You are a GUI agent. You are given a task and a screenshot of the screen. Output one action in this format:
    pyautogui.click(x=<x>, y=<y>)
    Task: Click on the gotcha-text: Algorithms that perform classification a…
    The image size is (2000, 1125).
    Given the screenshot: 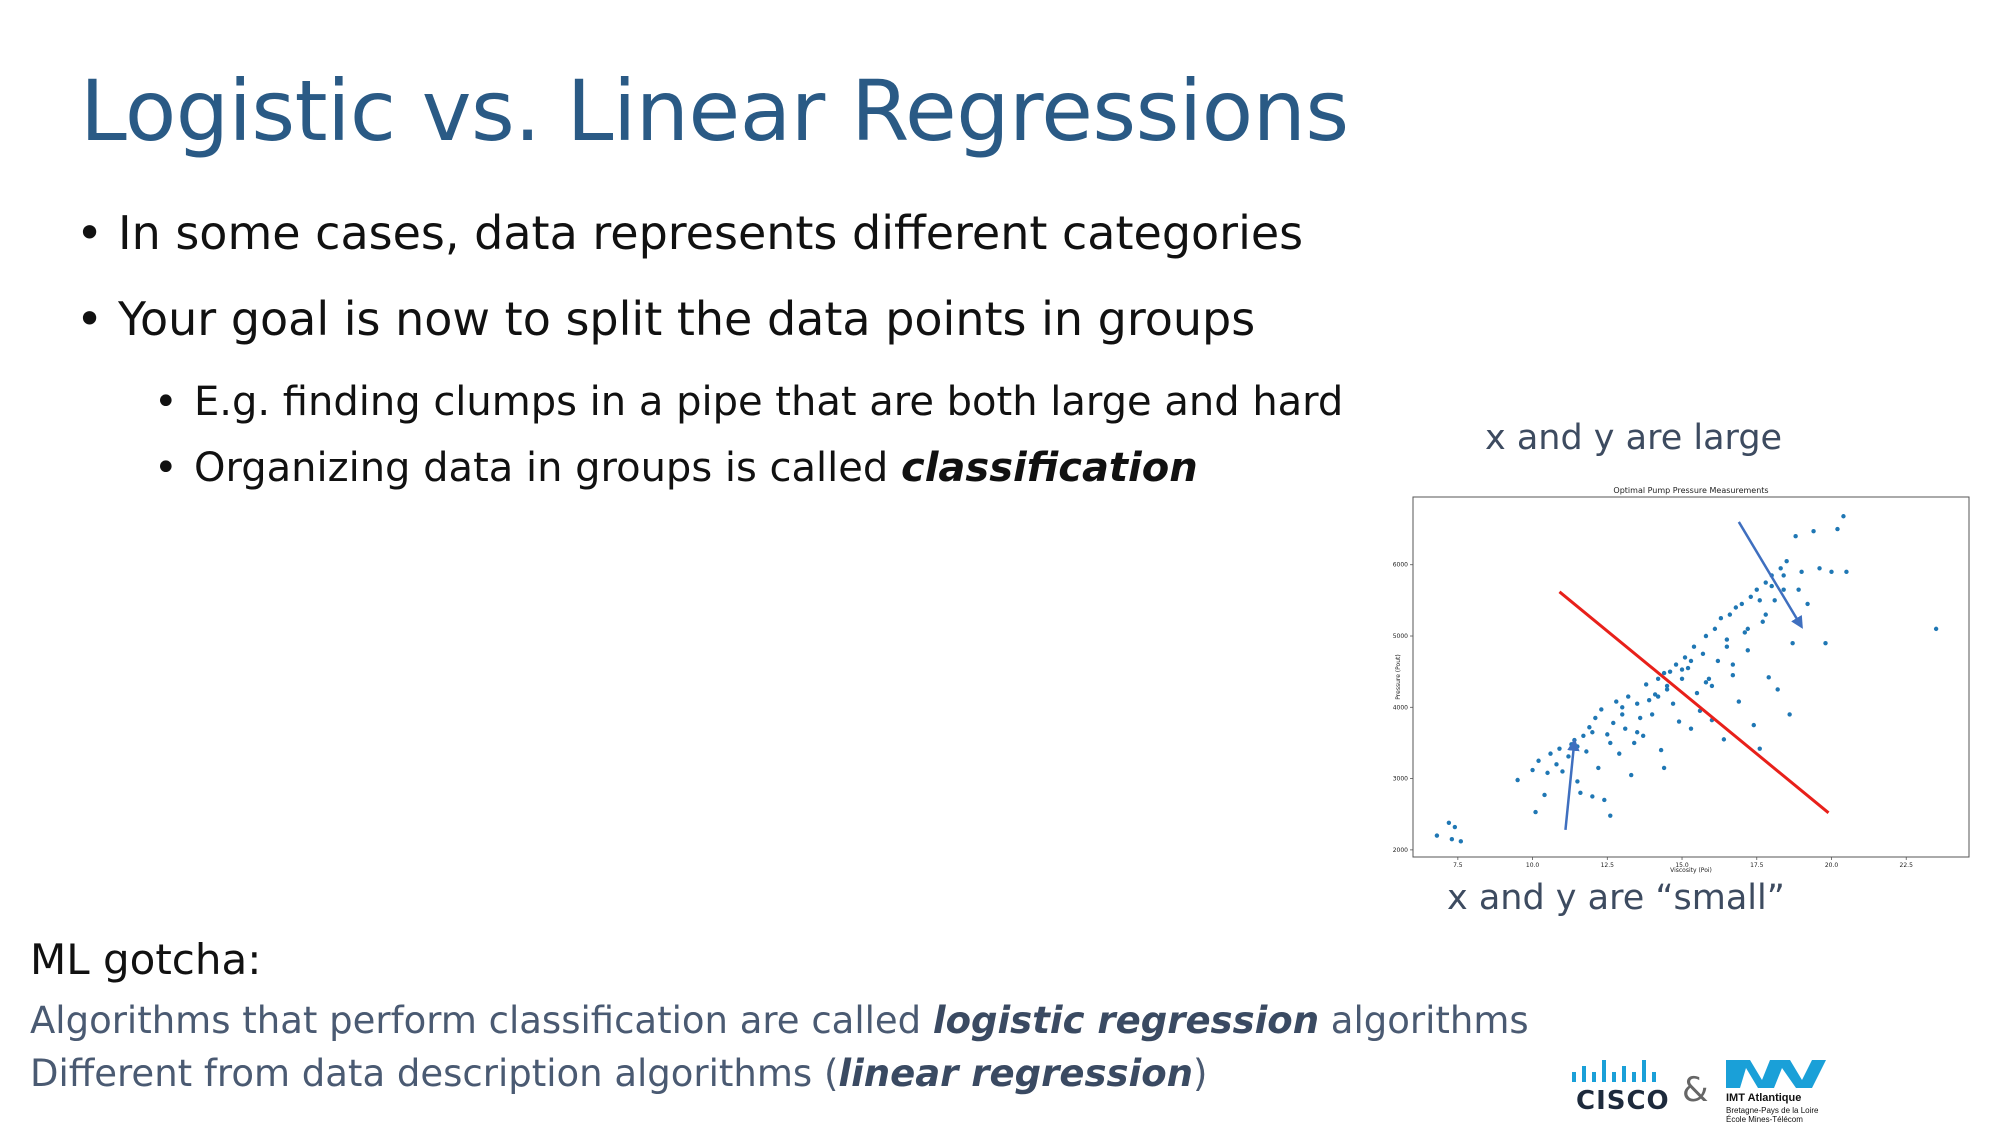 What is the action you would take?
    pyautogui.click(x=481, y=1020)
    